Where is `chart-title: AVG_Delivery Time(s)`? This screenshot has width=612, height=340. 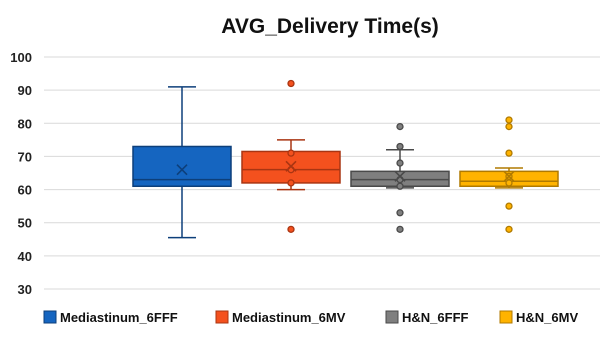 chart-title: AVG_Delivery Time(s) is located at coordinates (330, 26).